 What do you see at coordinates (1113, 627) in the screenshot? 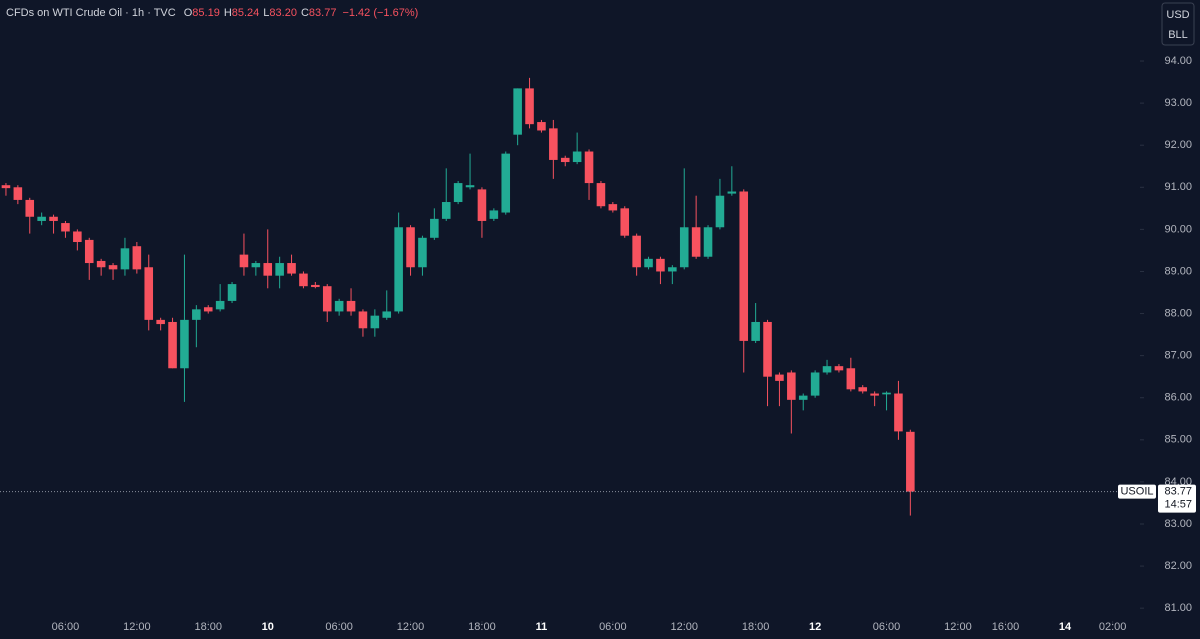
I see `x-tick-label: 02:00` at bounding box center [1113, 627].